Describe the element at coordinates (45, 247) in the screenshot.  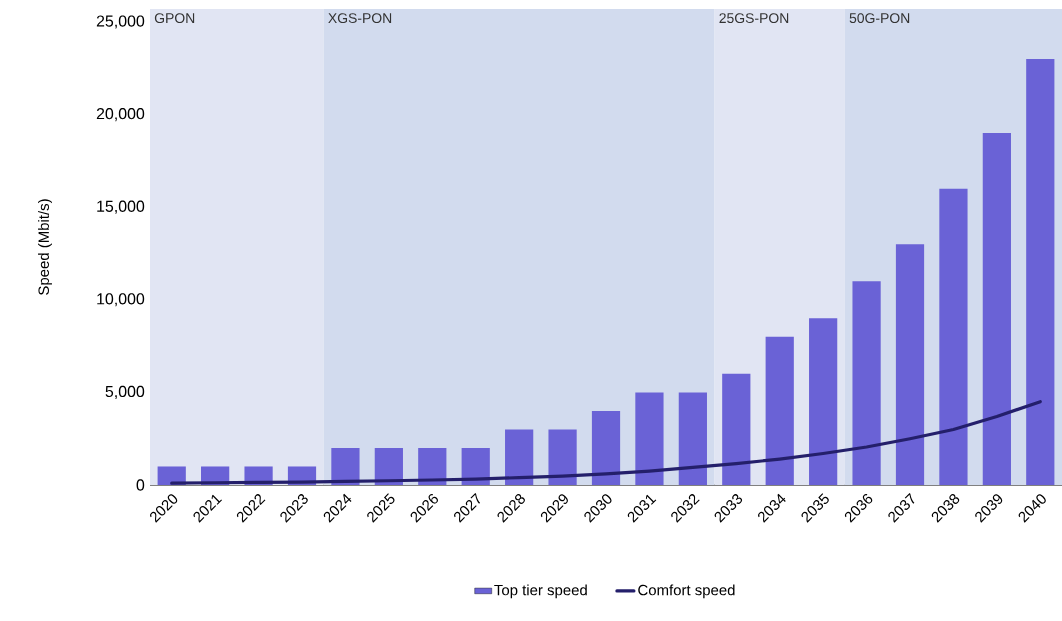
I see `y-axis-title: Speed (Mbit/s)` at that location.